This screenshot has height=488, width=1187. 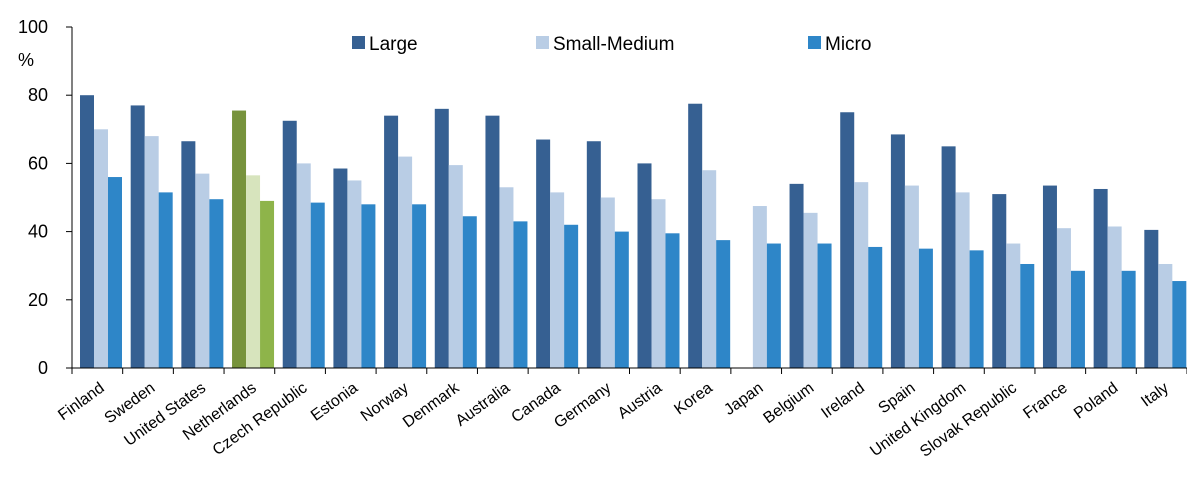 I want to click on bar-large-czech-republic, so click(x=289, y=244).